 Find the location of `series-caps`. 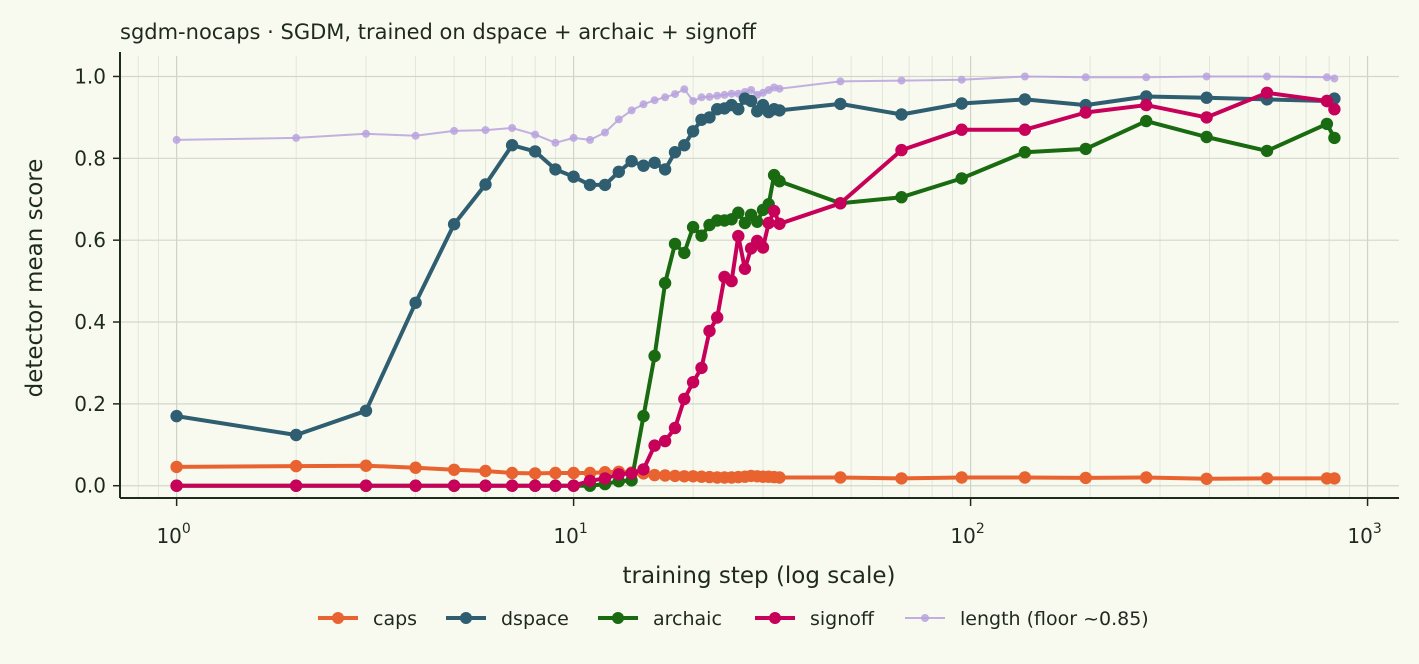

series-caps is located at coordinates (755, 472).